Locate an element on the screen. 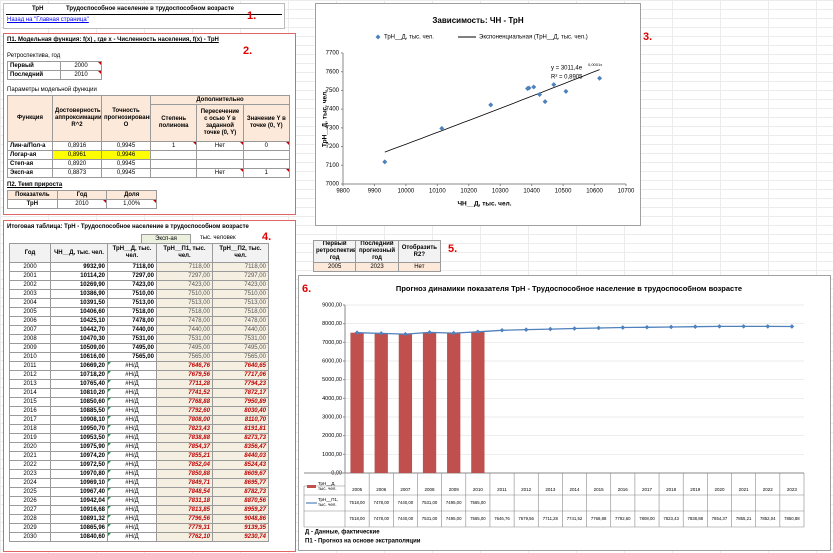 The image size is (833, 553). table-cell: 10975,90 is located at coordinates (79, 447).